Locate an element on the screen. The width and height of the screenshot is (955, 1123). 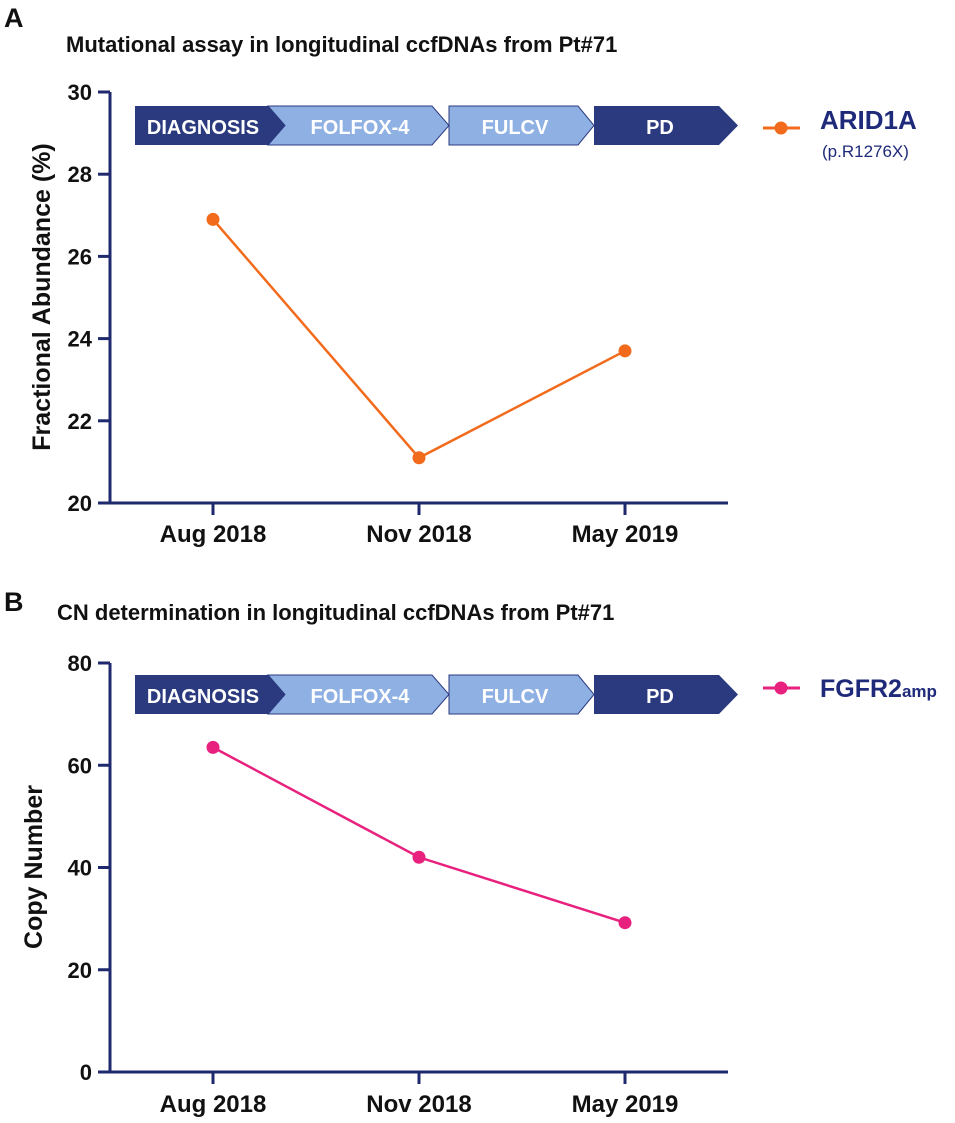
panel-b-legend-text: FGFR2amp is located at coordinates (878, 689).